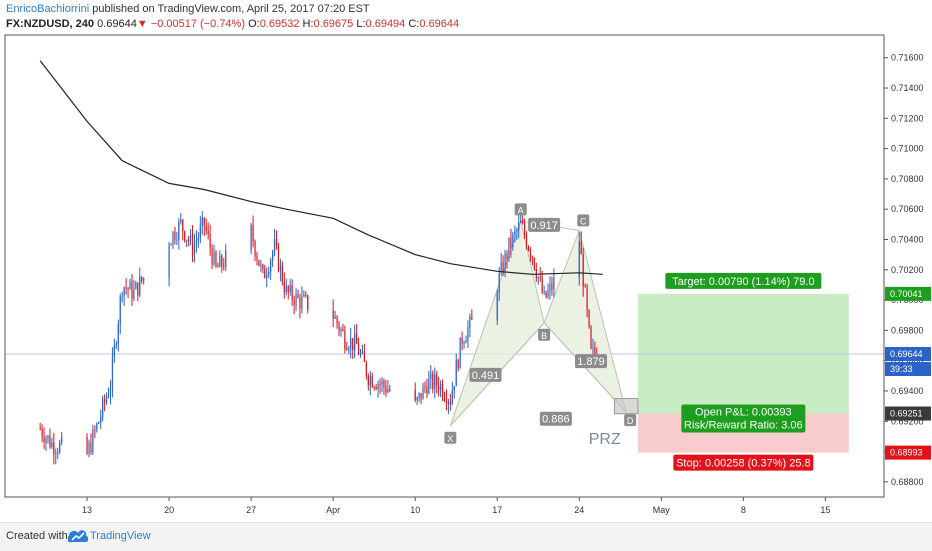 The width and height of the screenshot is (932, 551). Describe the element at coordinates (197, 24) in the screenshot. I see `change-value: −0.00517 (−0.74%)` at that location.